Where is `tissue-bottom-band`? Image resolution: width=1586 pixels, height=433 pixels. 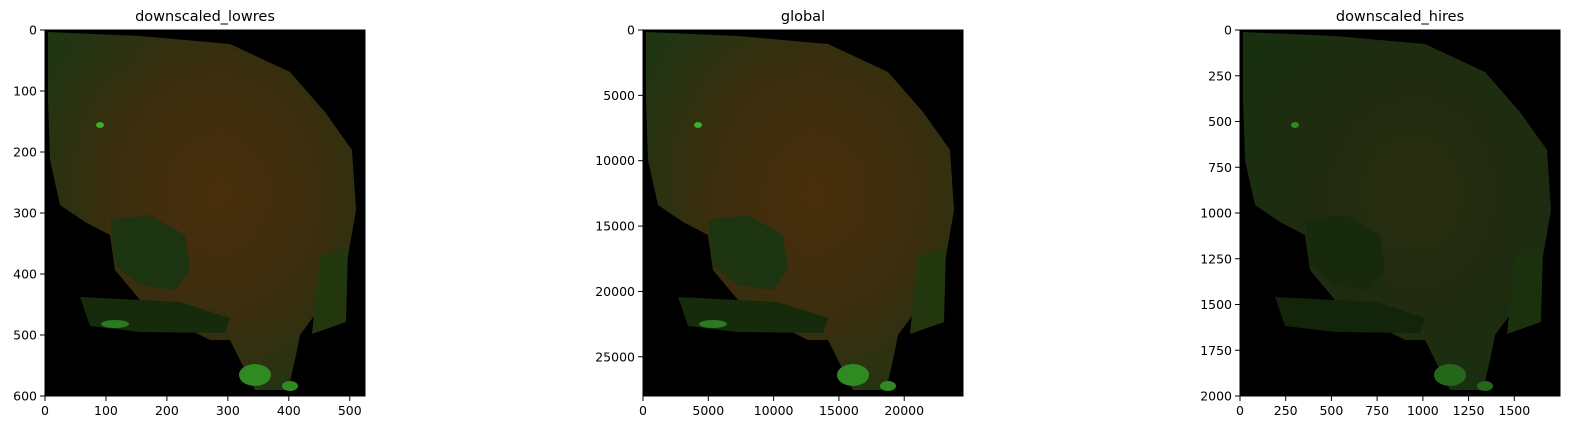 tissue-bottom-band is located at coordinates (1350, 315).